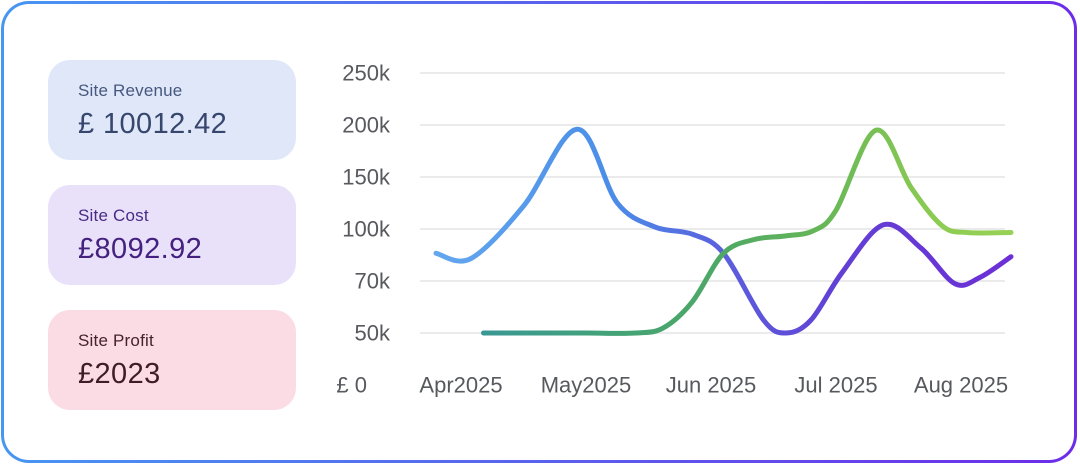 The image size is (1080, 466). I want to click on y-axis-tick-label: 50k, so click(373, 333).